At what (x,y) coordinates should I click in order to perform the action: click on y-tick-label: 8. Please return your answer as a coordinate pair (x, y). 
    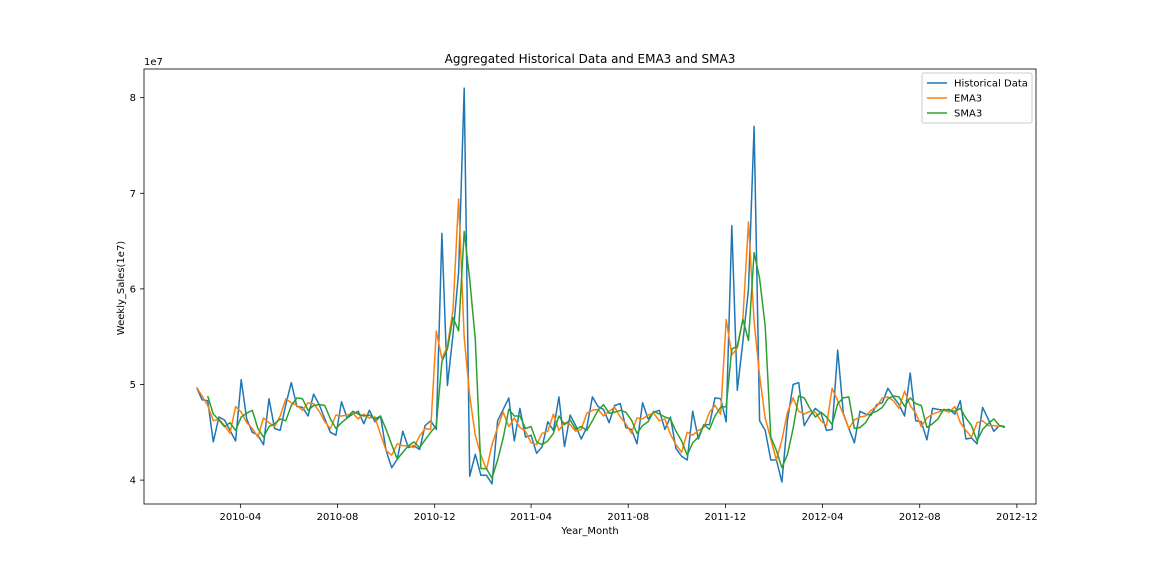
    Looking at the image, I should click on (133, 98).